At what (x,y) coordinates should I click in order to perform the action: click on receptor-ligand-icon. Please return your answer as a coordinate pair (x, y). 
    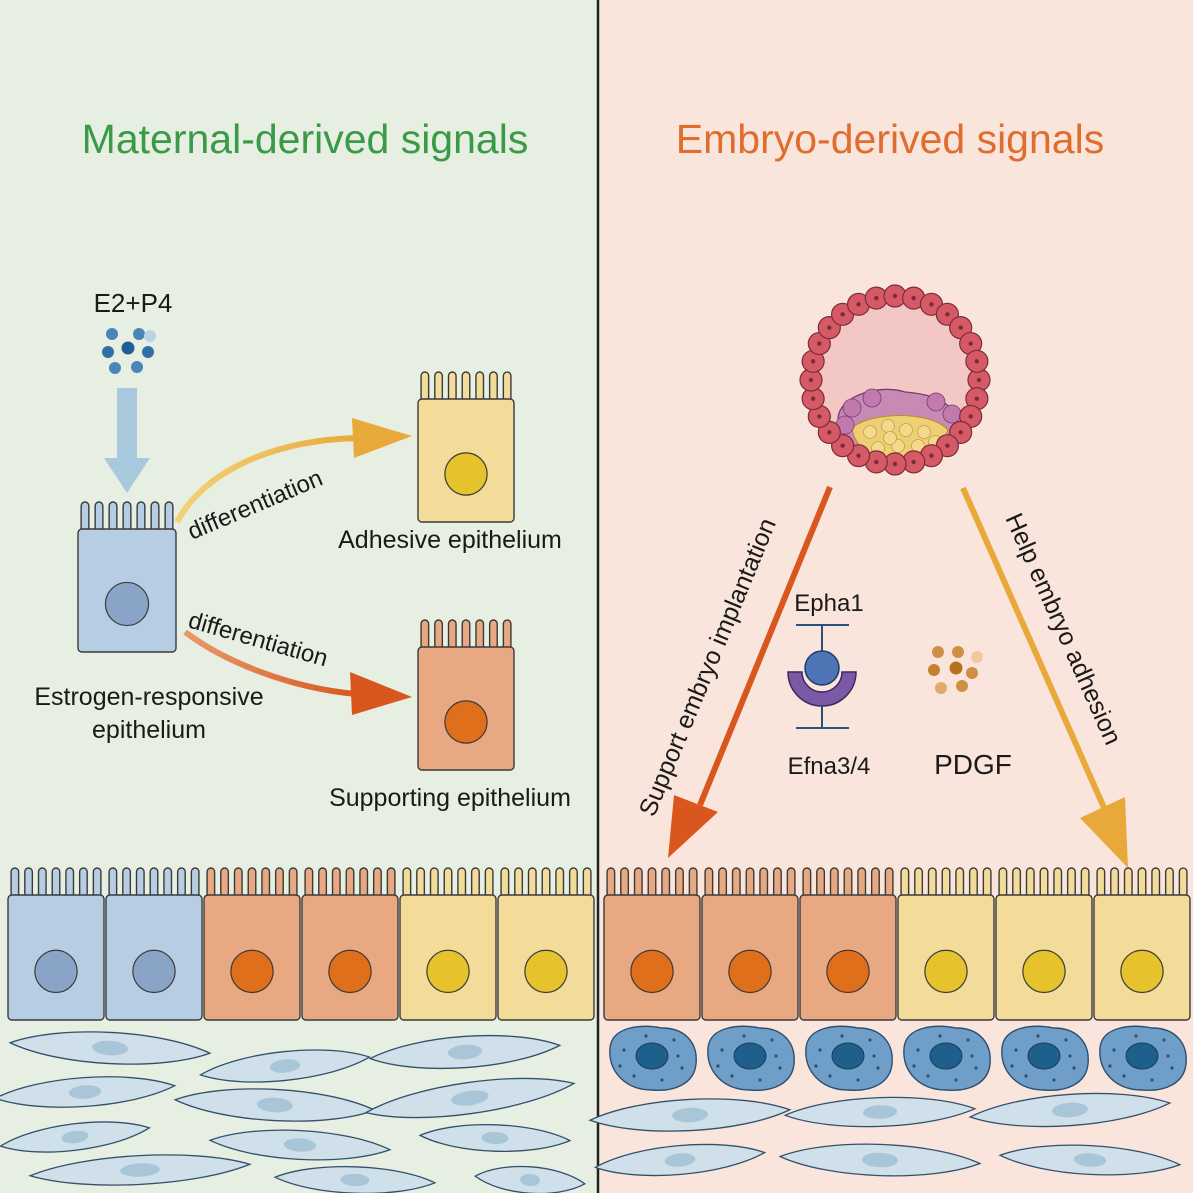
    Looking at the image, I should click on (822, 676).